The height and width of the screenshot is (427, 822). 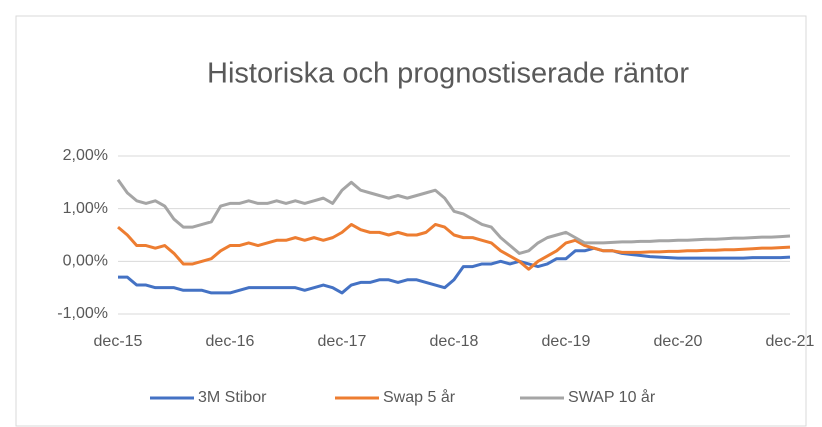 What do you see at coordinates (342, 341) in the screenshot?
I see `x-tick-label: dec-17` at bounding box center [342, 341].